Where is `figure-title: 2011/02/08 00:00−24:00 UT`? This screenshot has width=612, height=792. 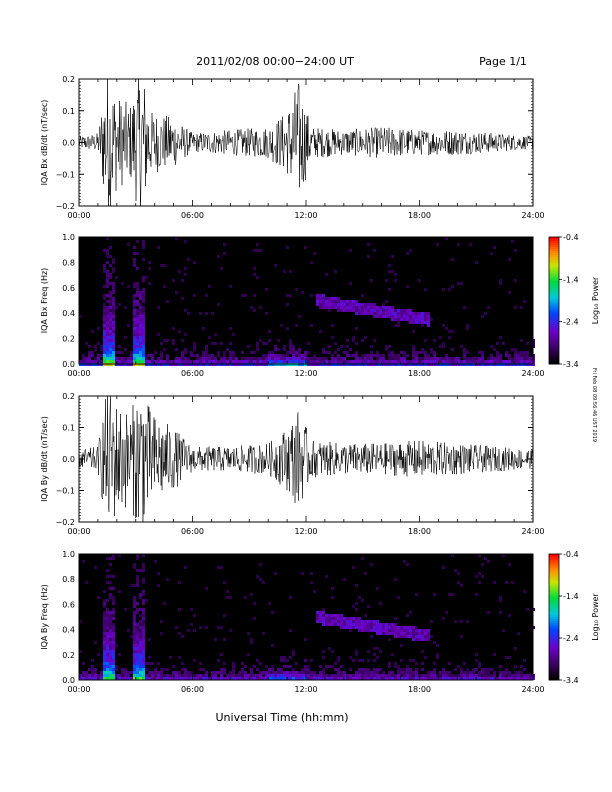 figure-title: 2011/02/08 00:00−24:00 UT is located at coordinates (275, 61).